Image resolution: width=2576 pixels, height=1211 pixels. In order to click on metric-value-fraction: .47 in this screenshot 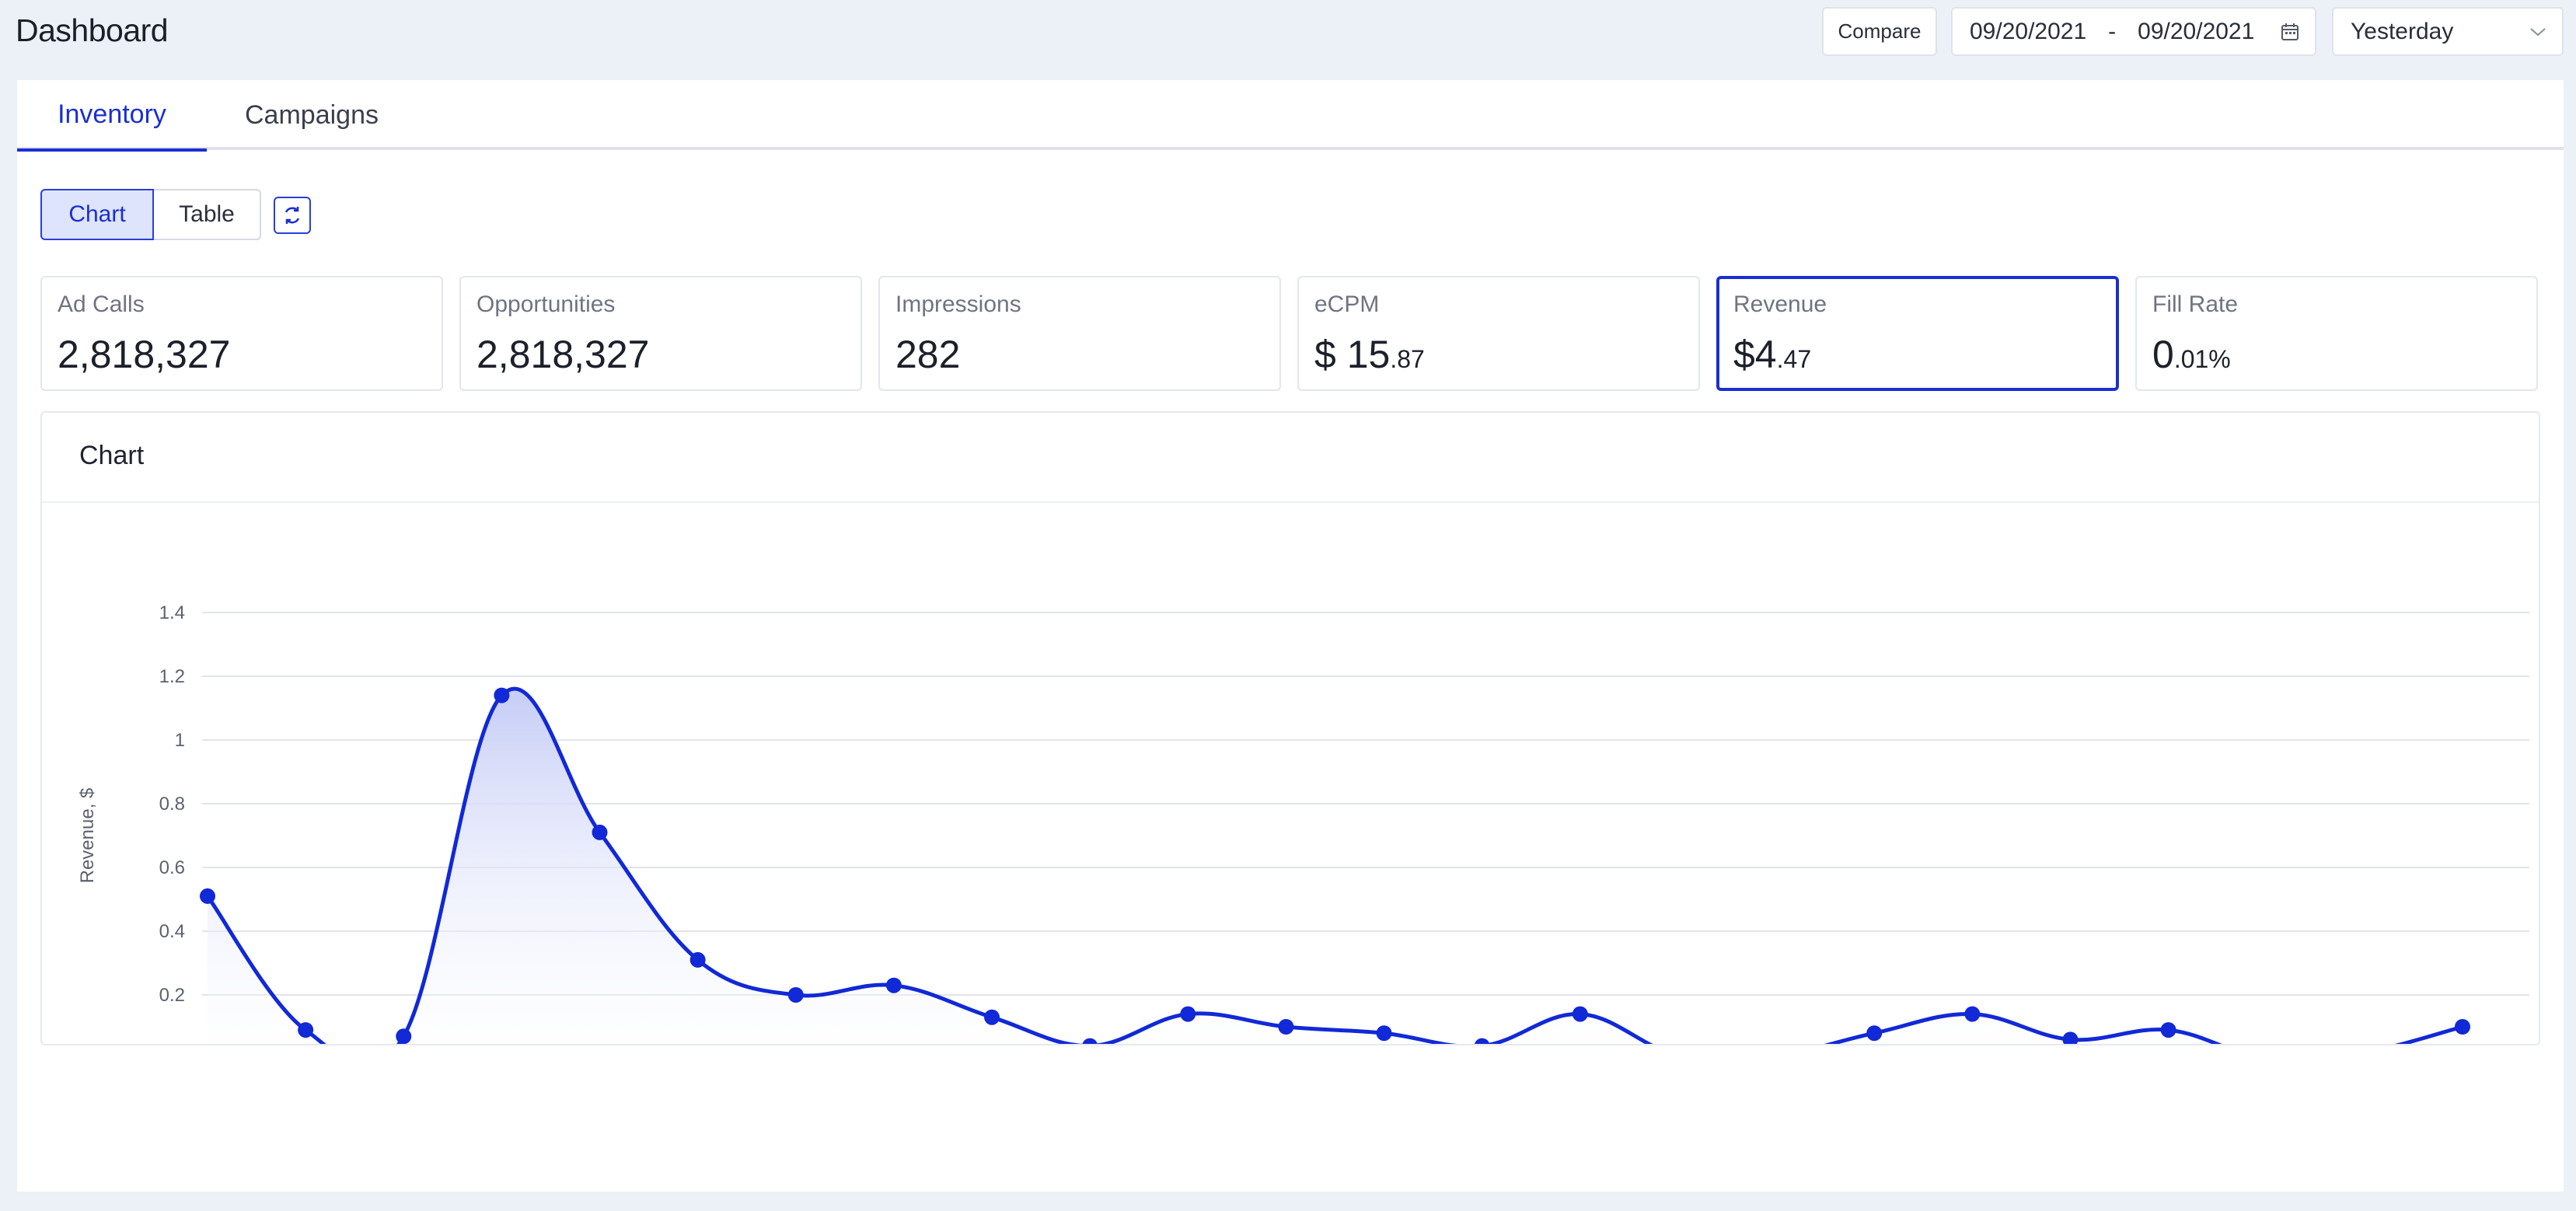, I will do `click(1794, 359)`.